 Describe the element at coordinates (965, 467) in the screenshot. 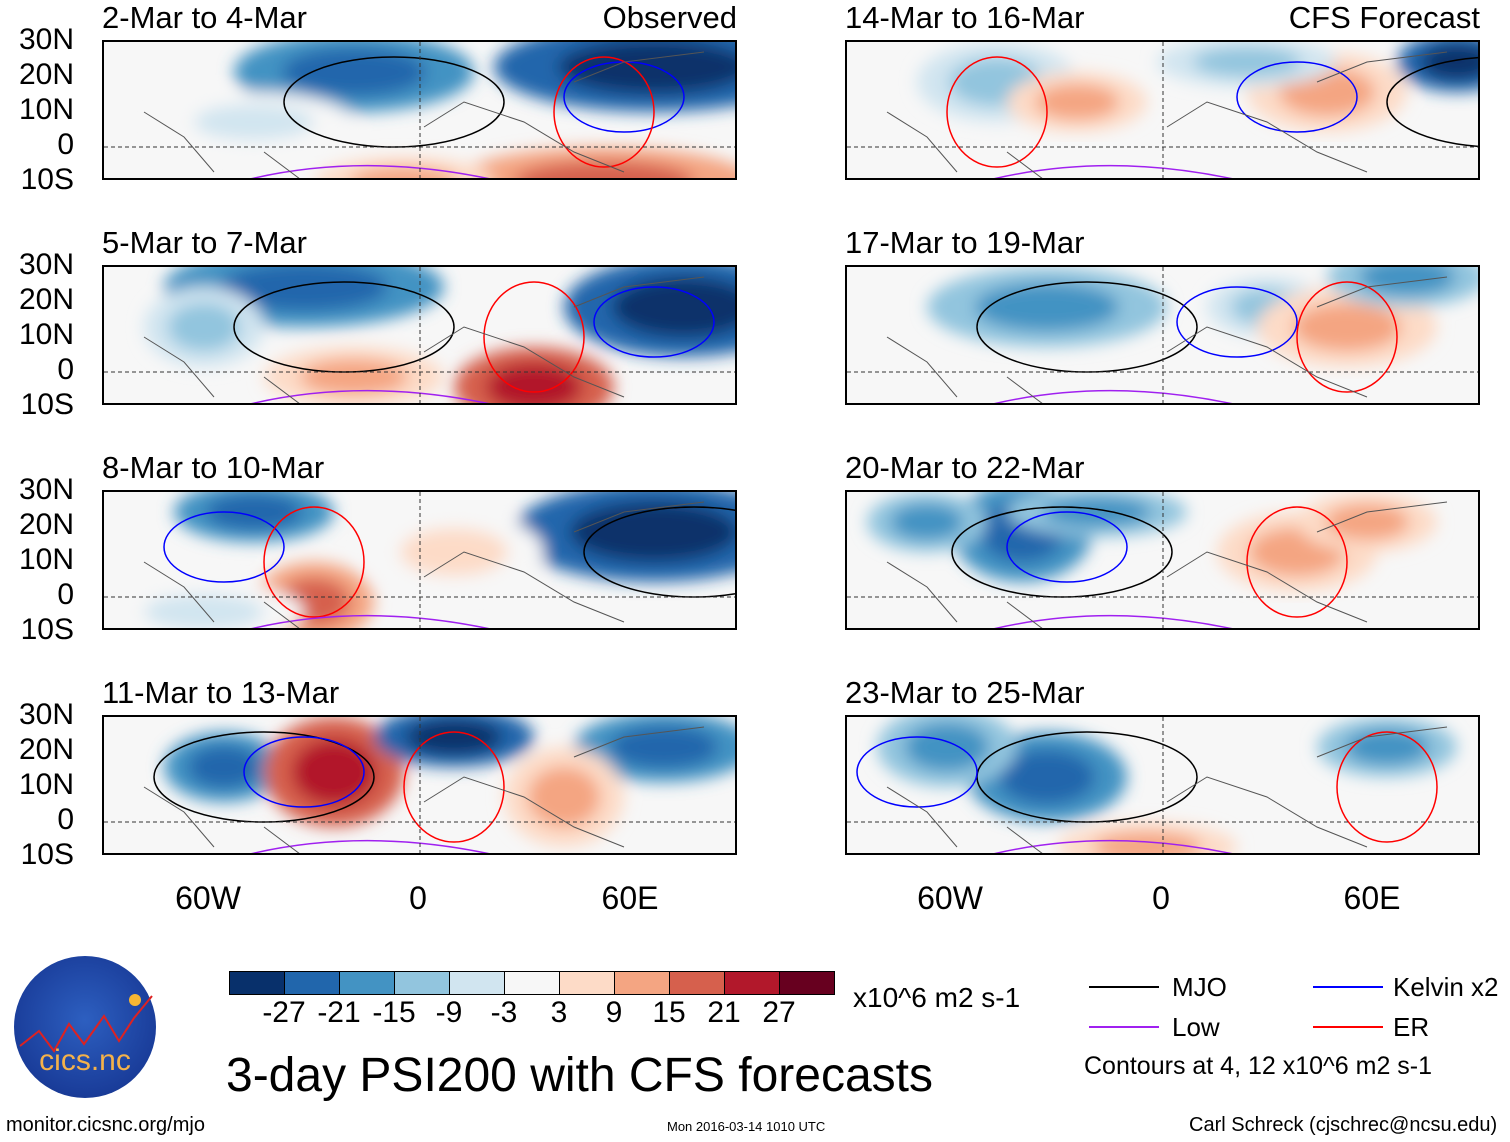

I see `panel-title: 20-Mar to 22-Mar` at that location.